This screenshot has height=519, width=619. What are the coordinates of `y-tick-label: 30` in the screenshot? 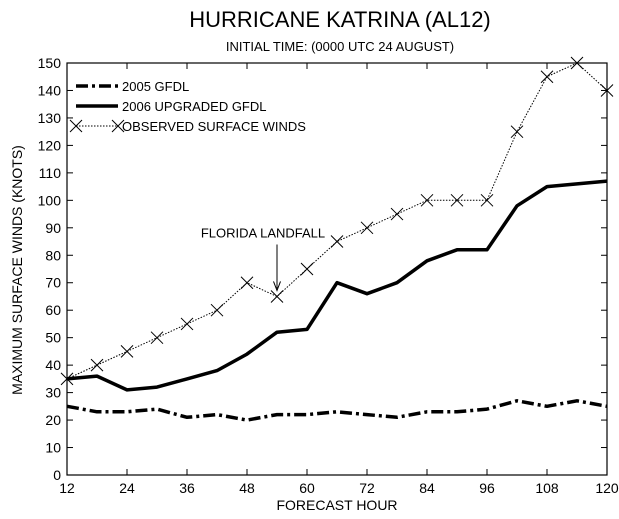 It's located at (53, 393).